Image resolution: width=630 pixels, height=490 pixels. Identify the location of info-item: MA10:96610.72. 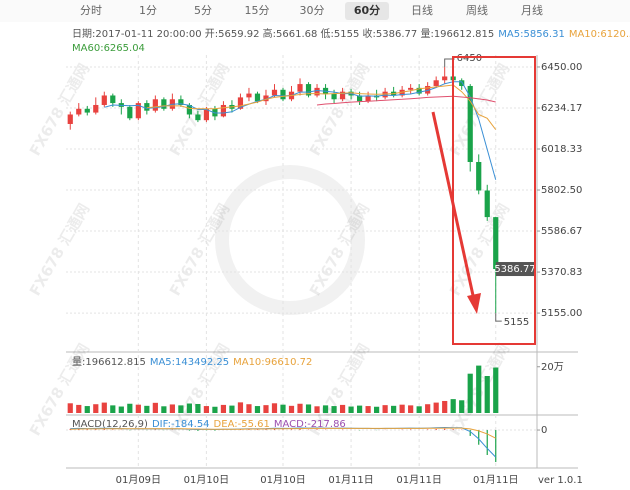
(272, 362).